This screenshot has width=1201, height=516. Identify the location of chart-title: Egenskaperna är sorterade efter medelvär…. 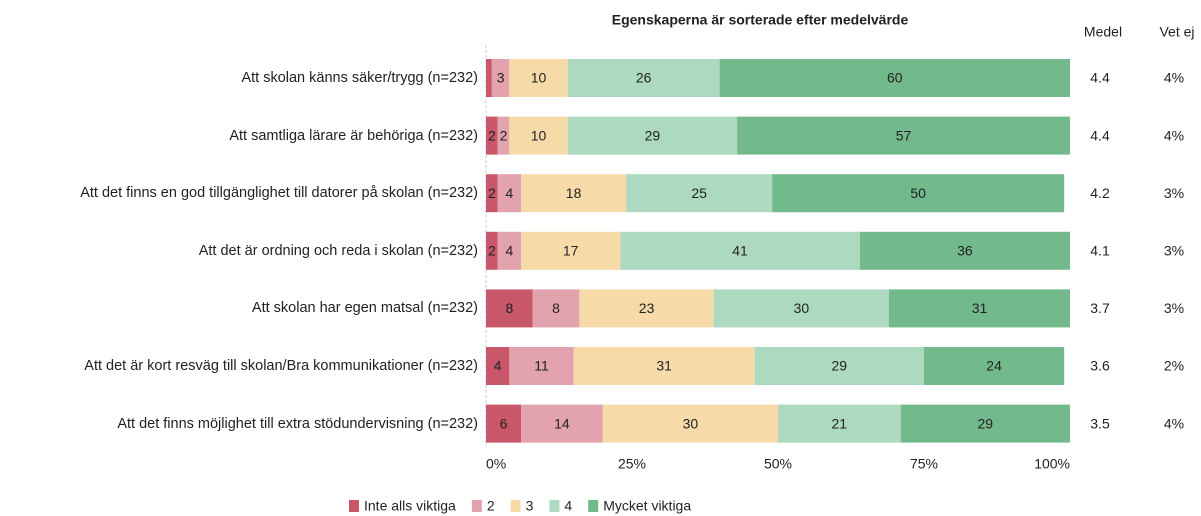
(760, 20).